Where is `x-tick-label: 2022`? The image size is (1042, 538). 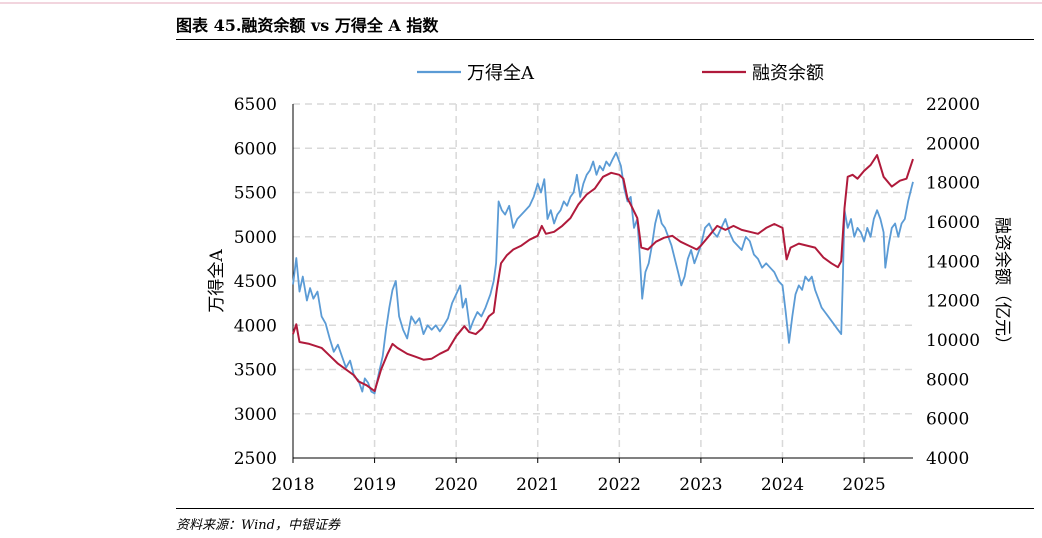 x-tick-label: 2022 is located at coordinates (619, 485).